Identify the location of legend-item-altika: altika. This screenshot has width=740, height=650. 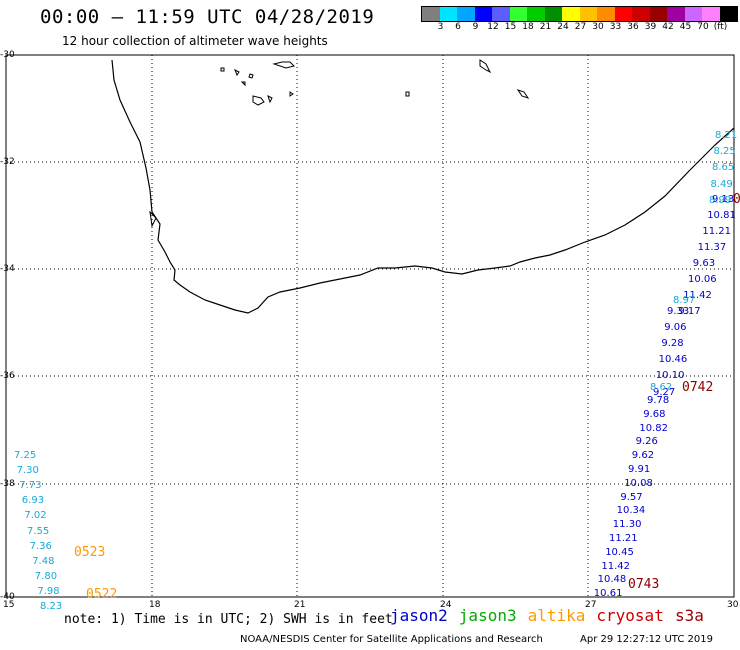
(556, 615).